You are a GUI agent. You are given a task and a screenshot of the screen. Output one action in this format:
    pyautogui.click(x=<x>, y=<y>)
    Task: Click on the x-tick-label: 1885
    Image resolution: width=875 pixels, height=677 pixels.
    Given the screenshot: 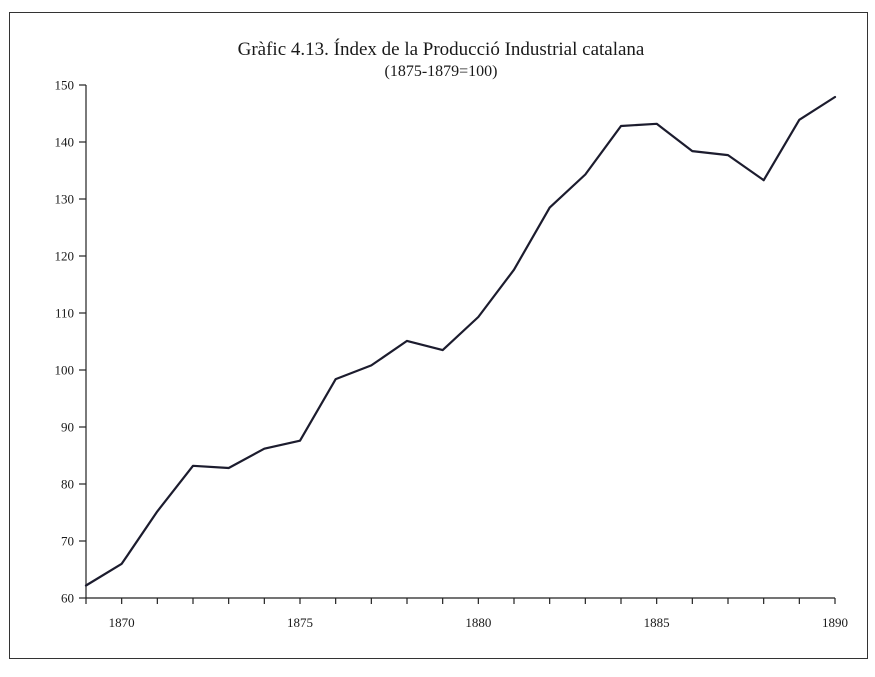 What is the action you would take?
    pyautogui.click(x=657, y=622)
    